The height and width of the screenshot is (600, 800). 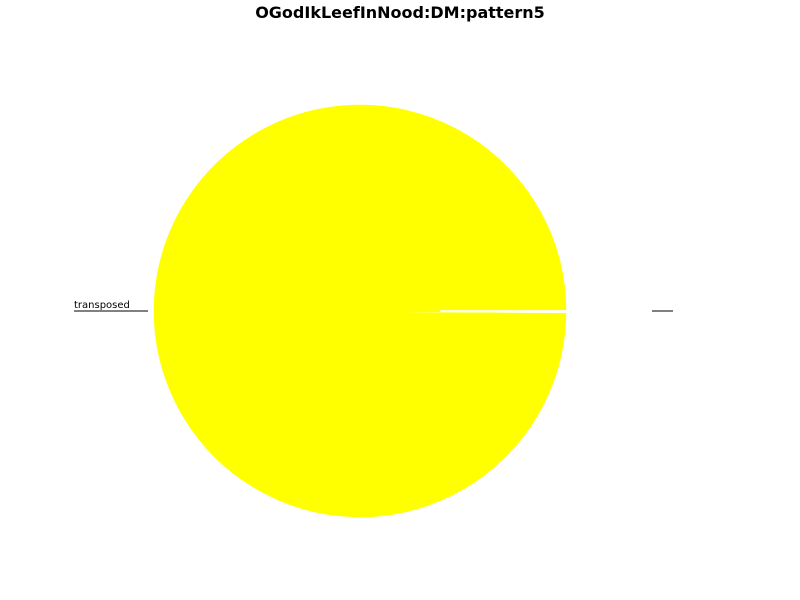 What do you see at coordinates (102, 305) in the screenshot?
I see `slice-label-0: transposed` at bounding box center [102, 305].